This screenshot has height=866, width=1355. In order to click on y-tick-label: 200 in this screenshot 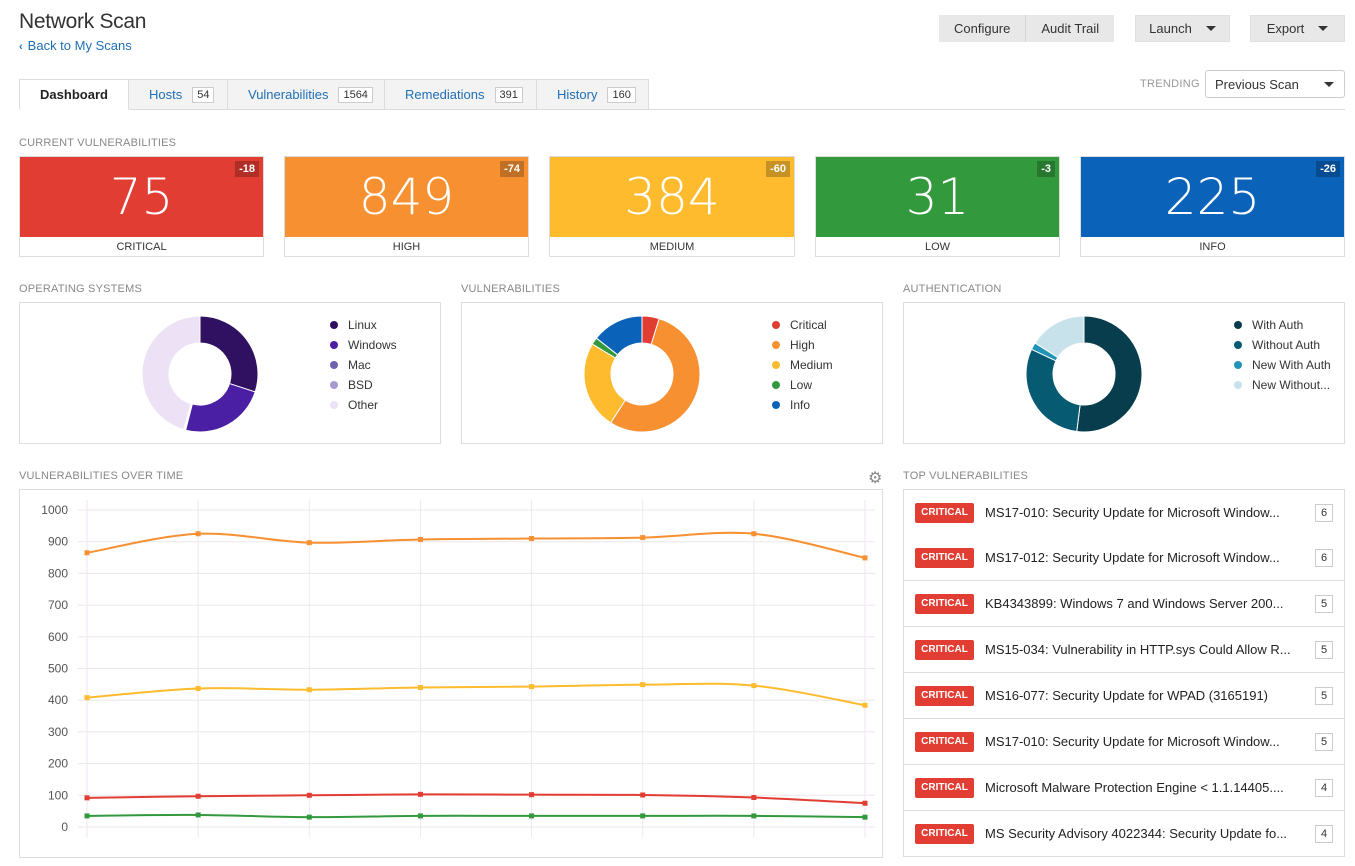, I will do `click(58, 764)`.